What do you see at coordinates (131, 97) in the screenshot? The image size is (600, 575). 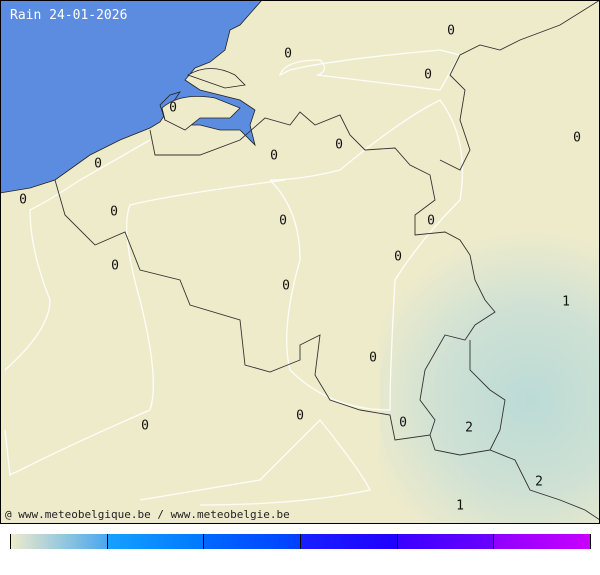 I see `sea` at bounding box center [131, 97].